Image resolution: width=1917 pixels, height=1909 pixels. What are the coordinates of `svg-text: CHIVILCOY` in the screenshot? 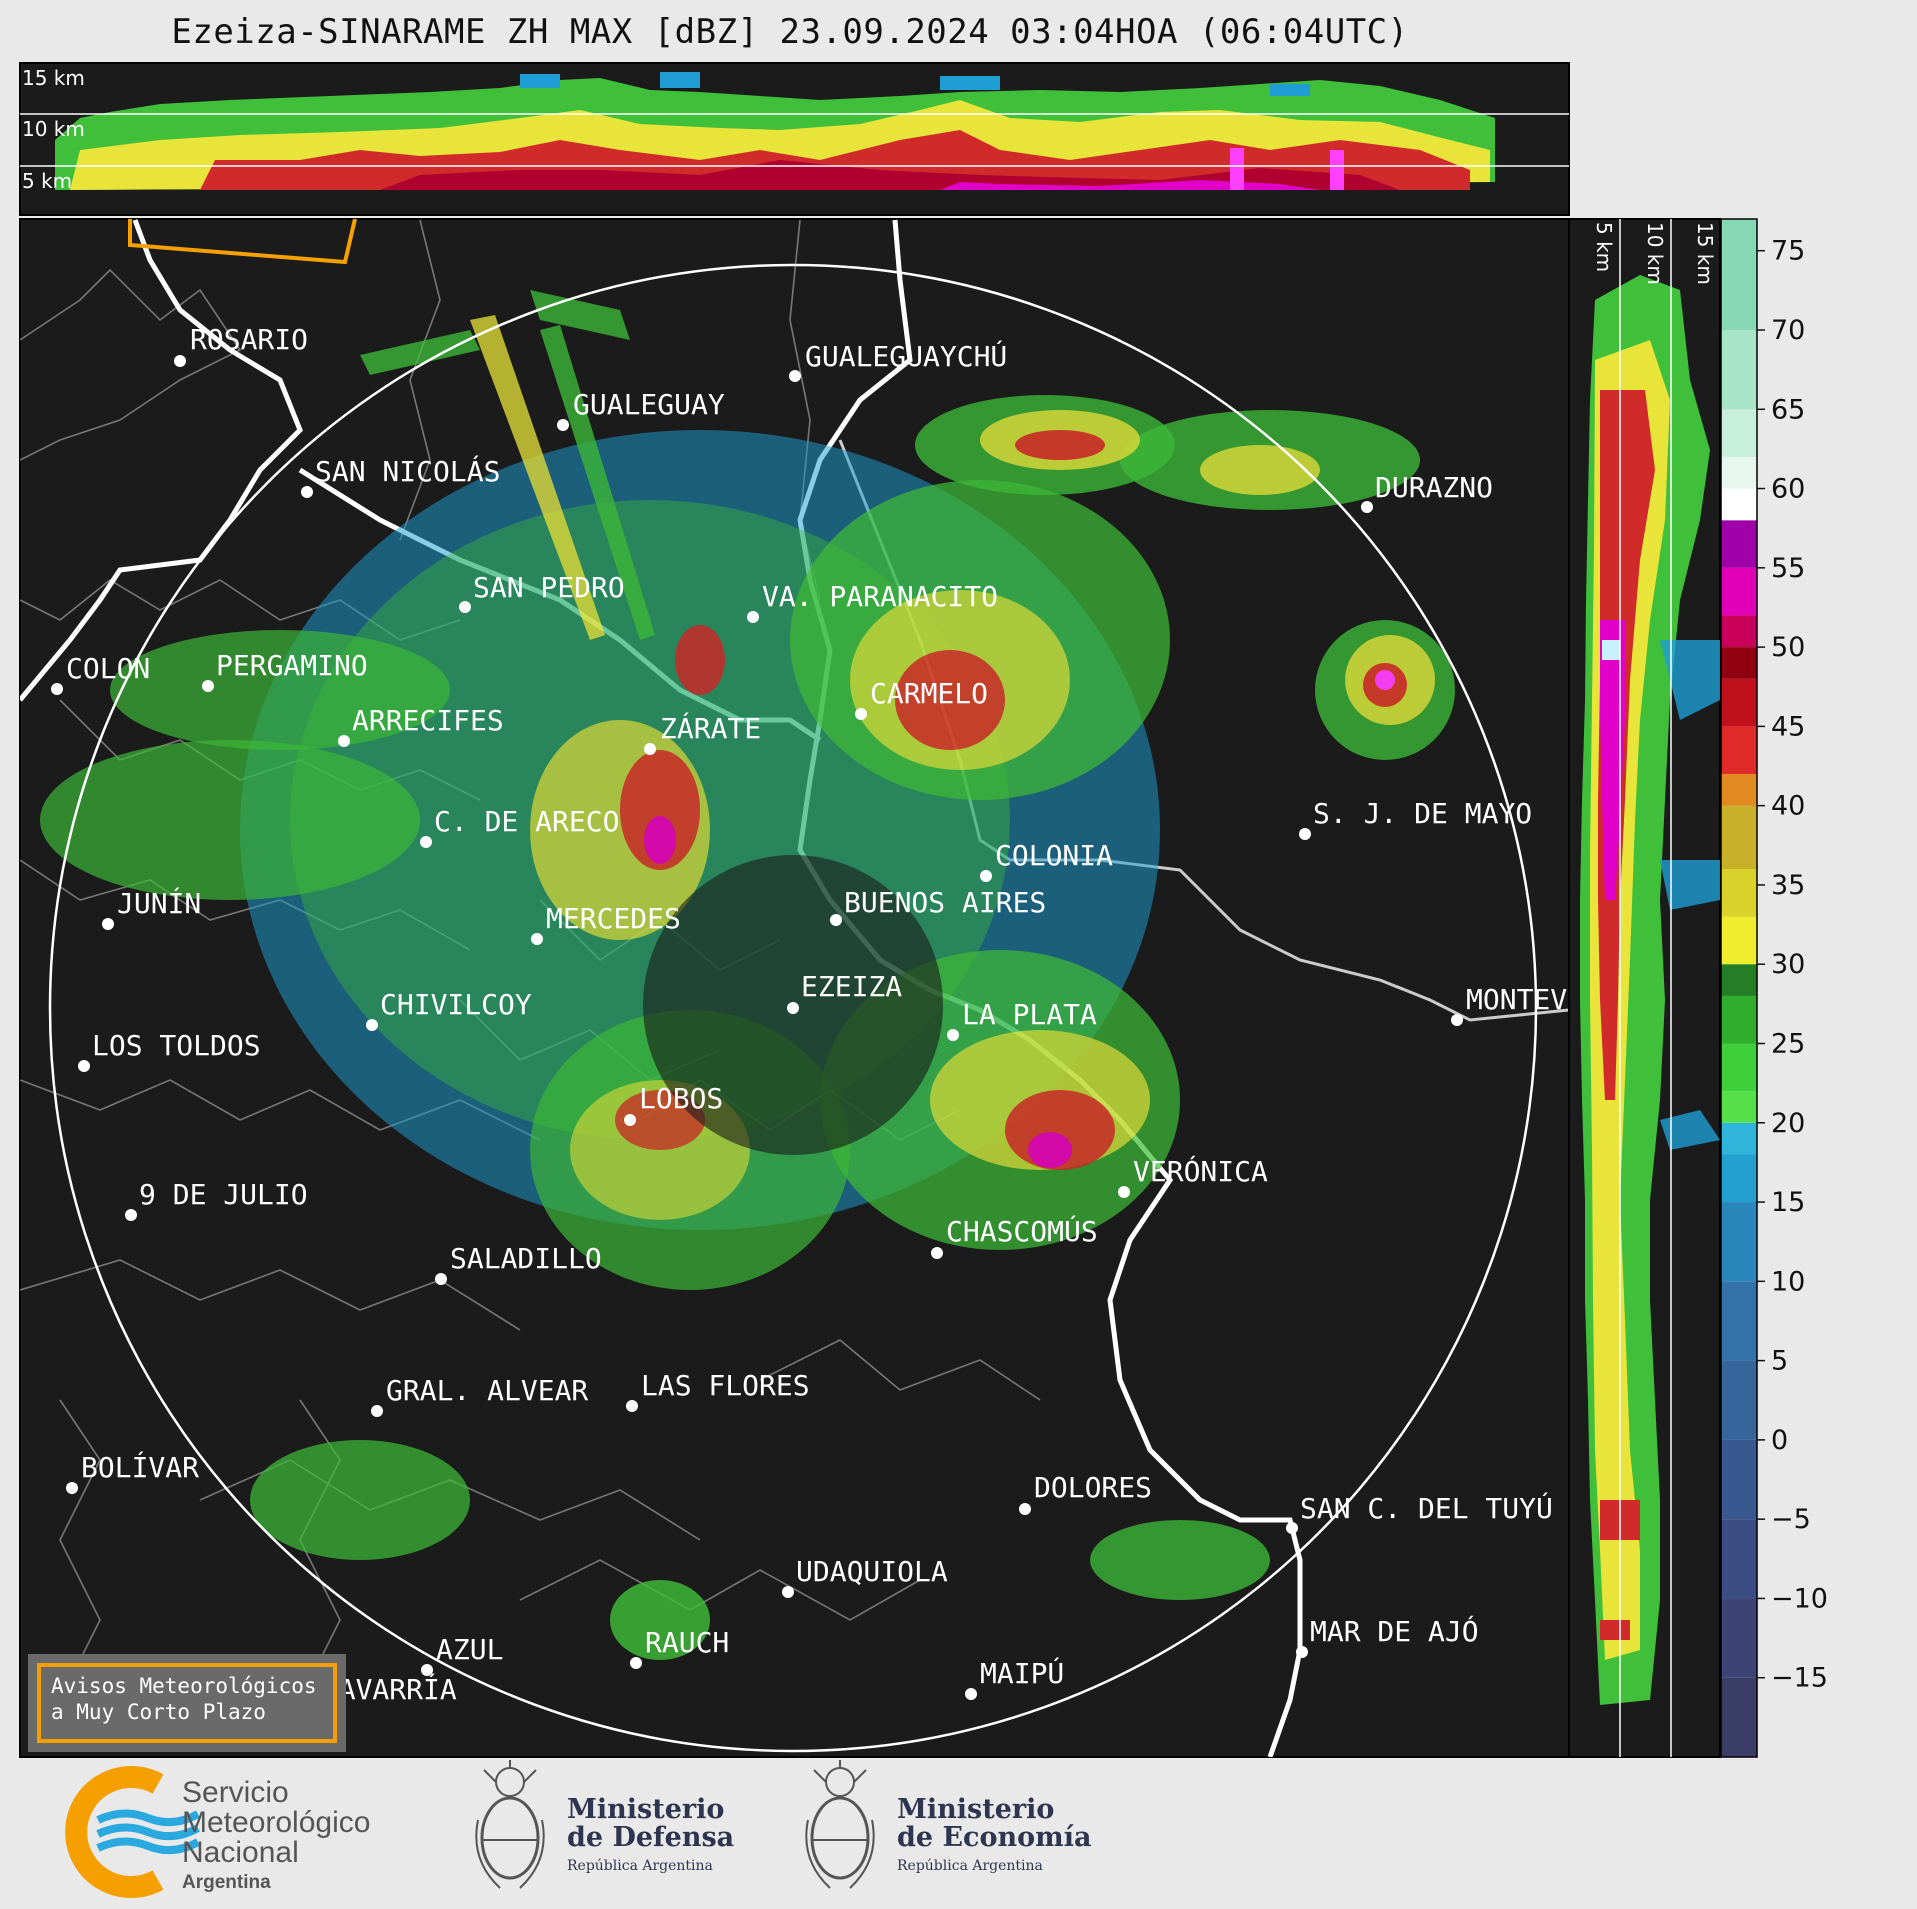 It's located at (456, 1004).